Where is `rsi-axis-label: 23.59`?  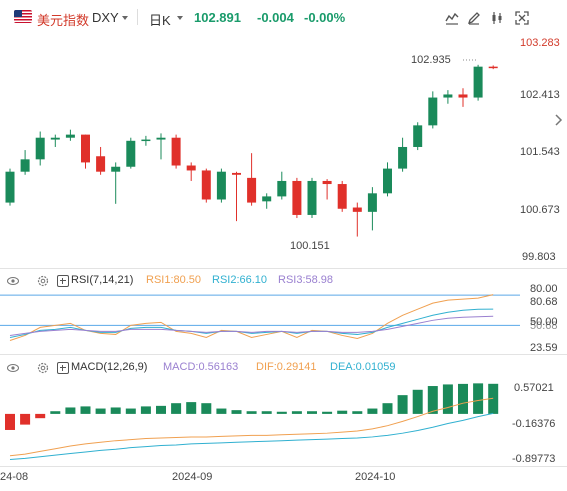
rsi-axis-label: 23.59 is located at coordinates (544, 348).